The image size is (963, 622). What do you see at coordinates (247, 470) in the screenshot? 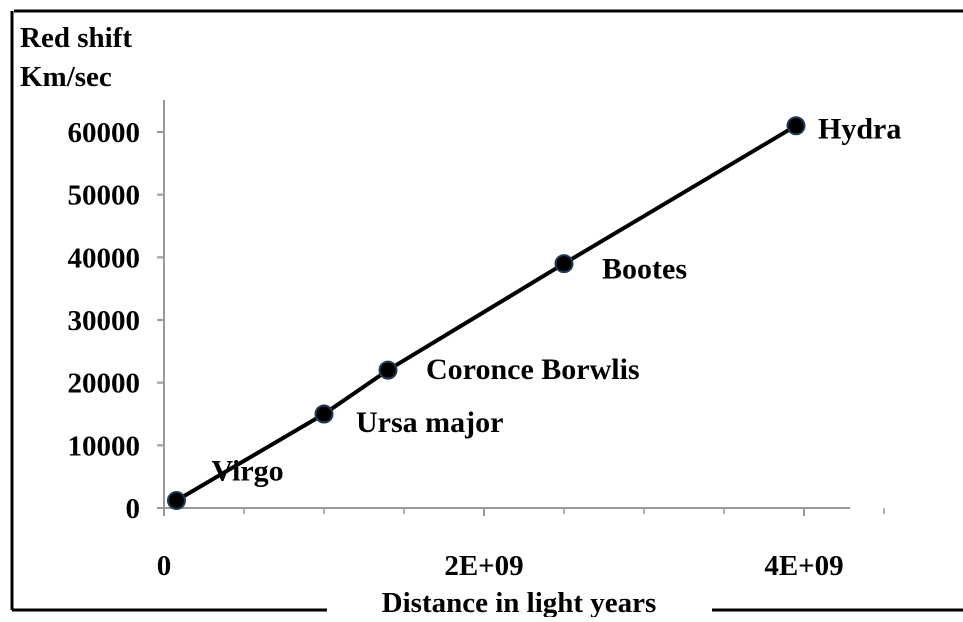
I see `data-point-label: Virgo` at bounding box center [247, 470].